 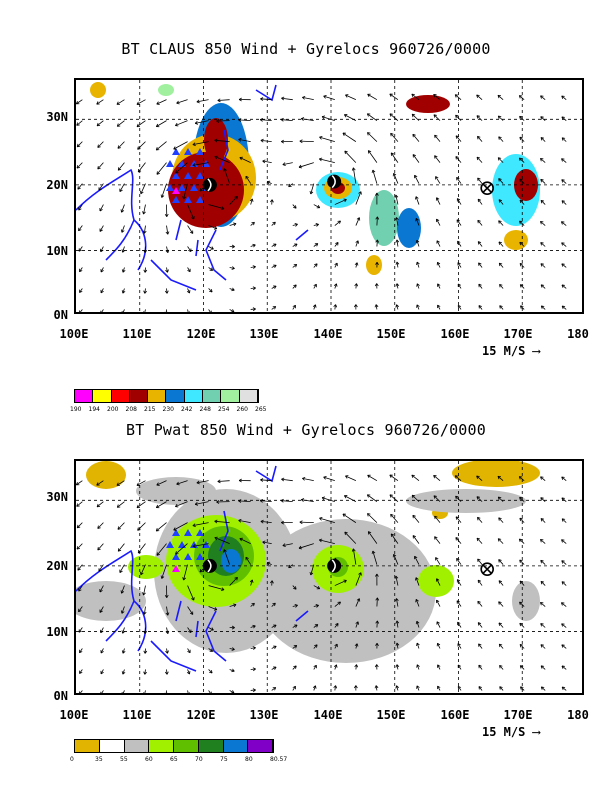 I want to click on chart1-title: BT CLAUS 850 Wind + Gyrelocs 960726/0000, so click(x=306, y=49).